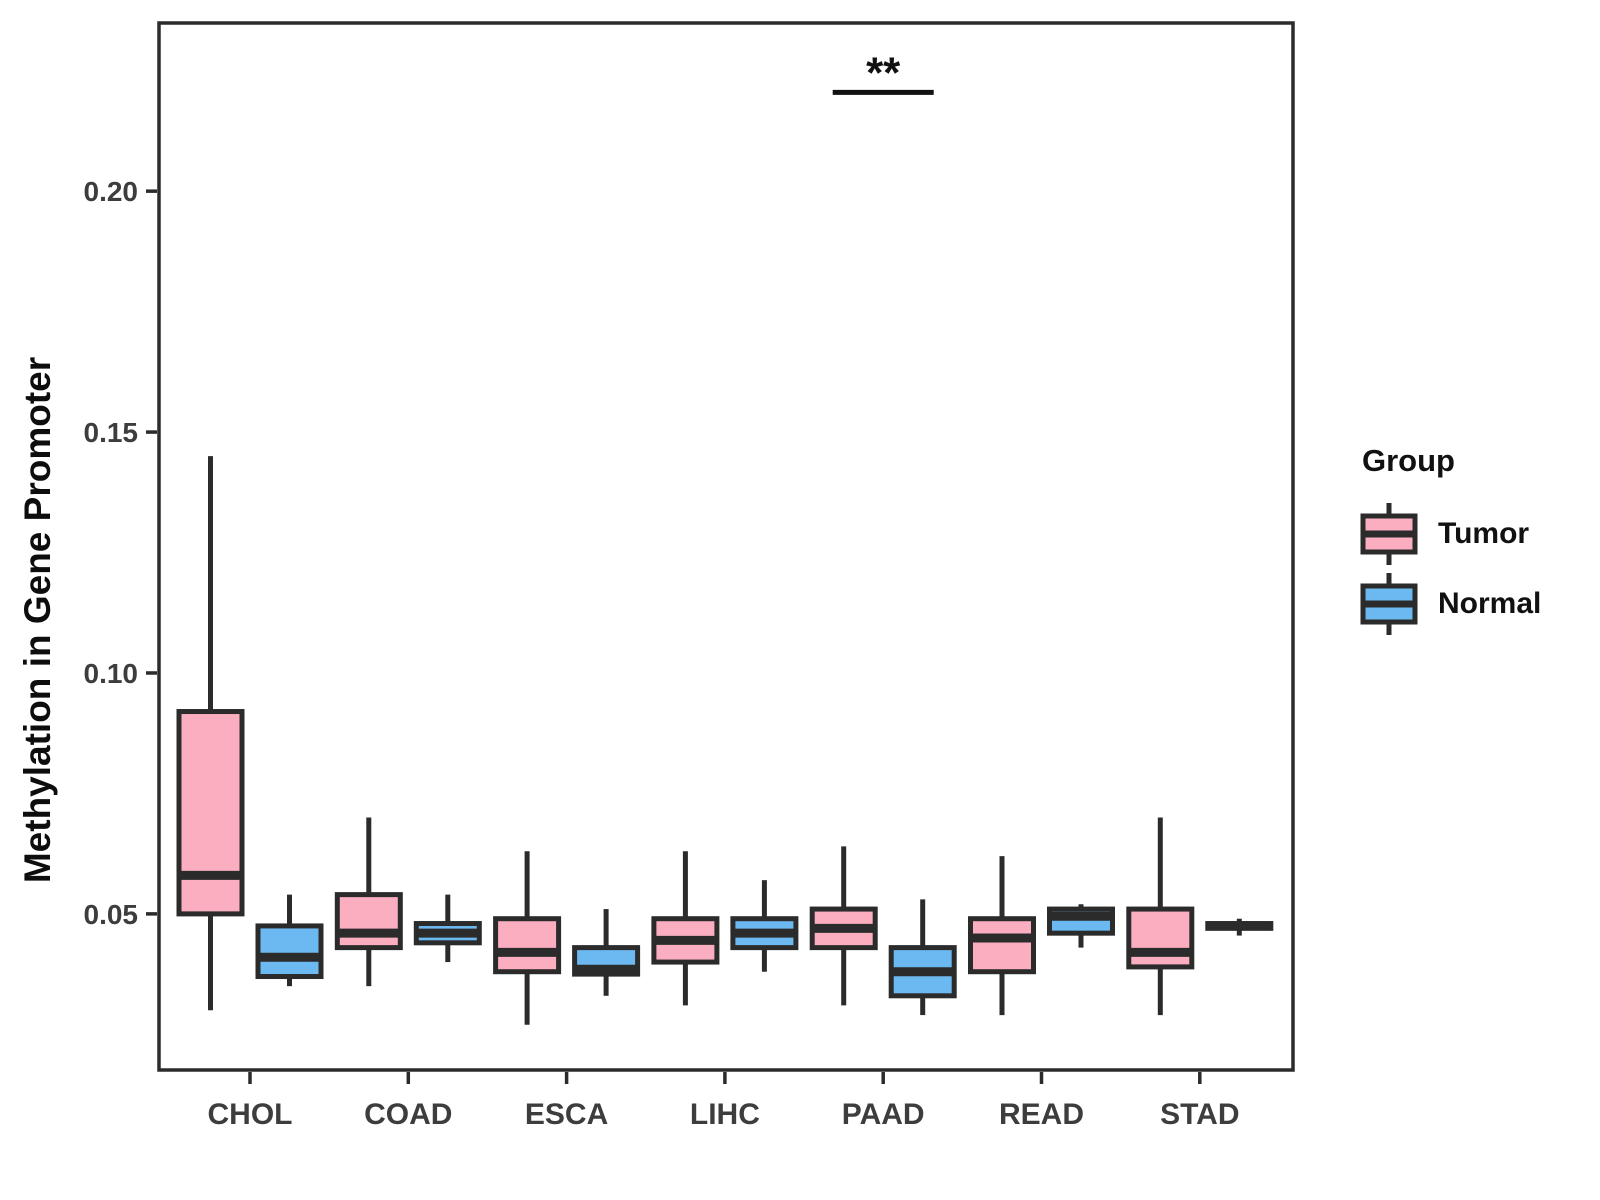  I want to click on x-tick-label: ESCA, so click(566, 1114).